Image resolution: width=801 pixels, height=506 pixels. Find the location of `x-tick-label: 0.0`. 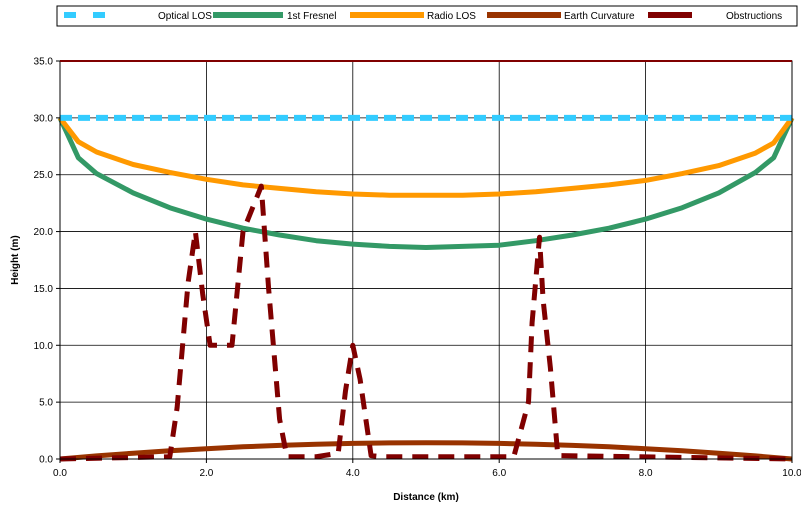

x-tick-label: 0.0 is located at coordinates (60, 473).